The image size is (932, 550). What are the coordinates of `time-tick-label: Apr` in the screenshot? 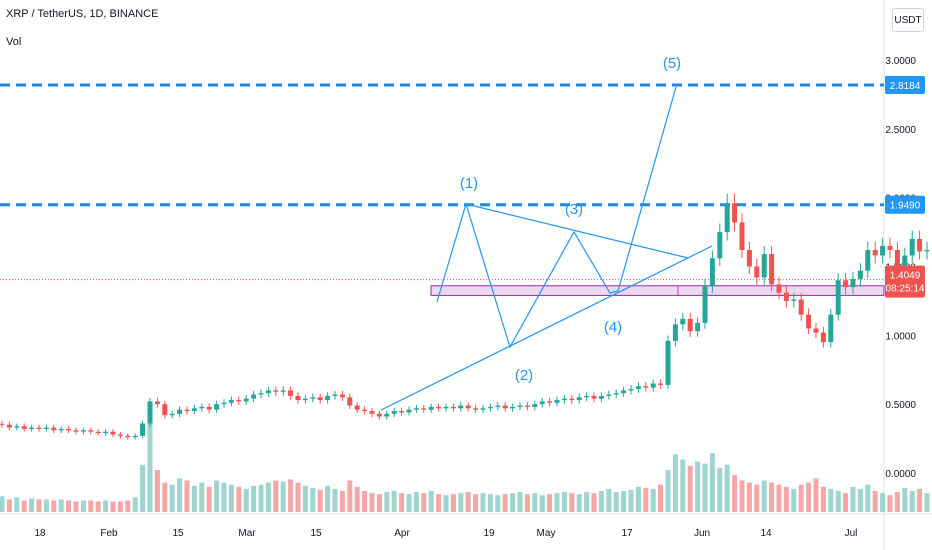 It's located at (402, 533).